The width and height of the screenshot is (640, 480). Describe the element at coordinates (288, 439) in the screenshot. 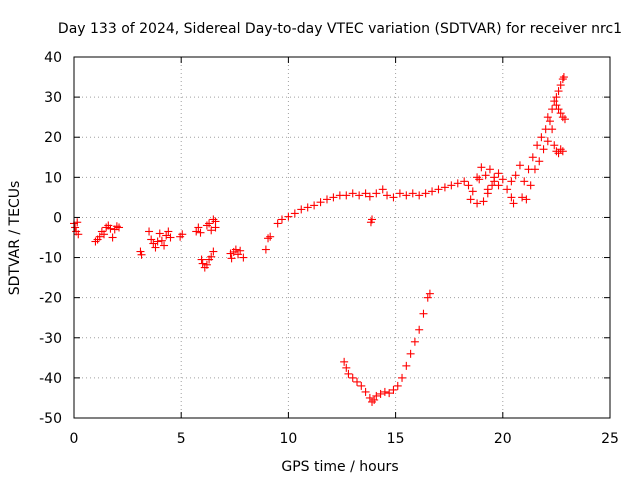

I see `x-tick-label: 10` at that location.